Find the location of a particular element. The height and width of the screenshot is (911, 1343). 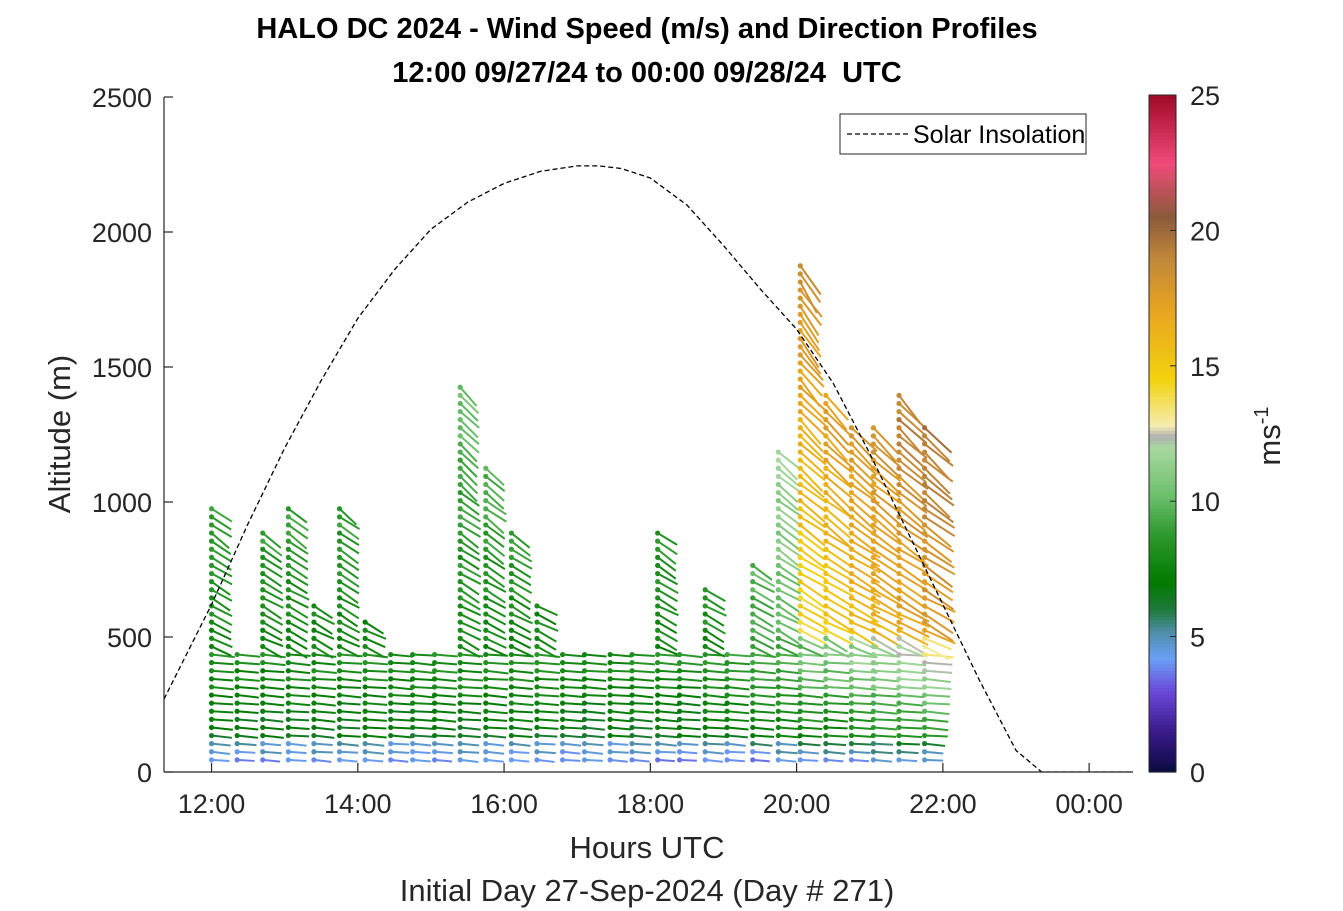

y-tick-label: 1500 is located at coordinates (122, 368).